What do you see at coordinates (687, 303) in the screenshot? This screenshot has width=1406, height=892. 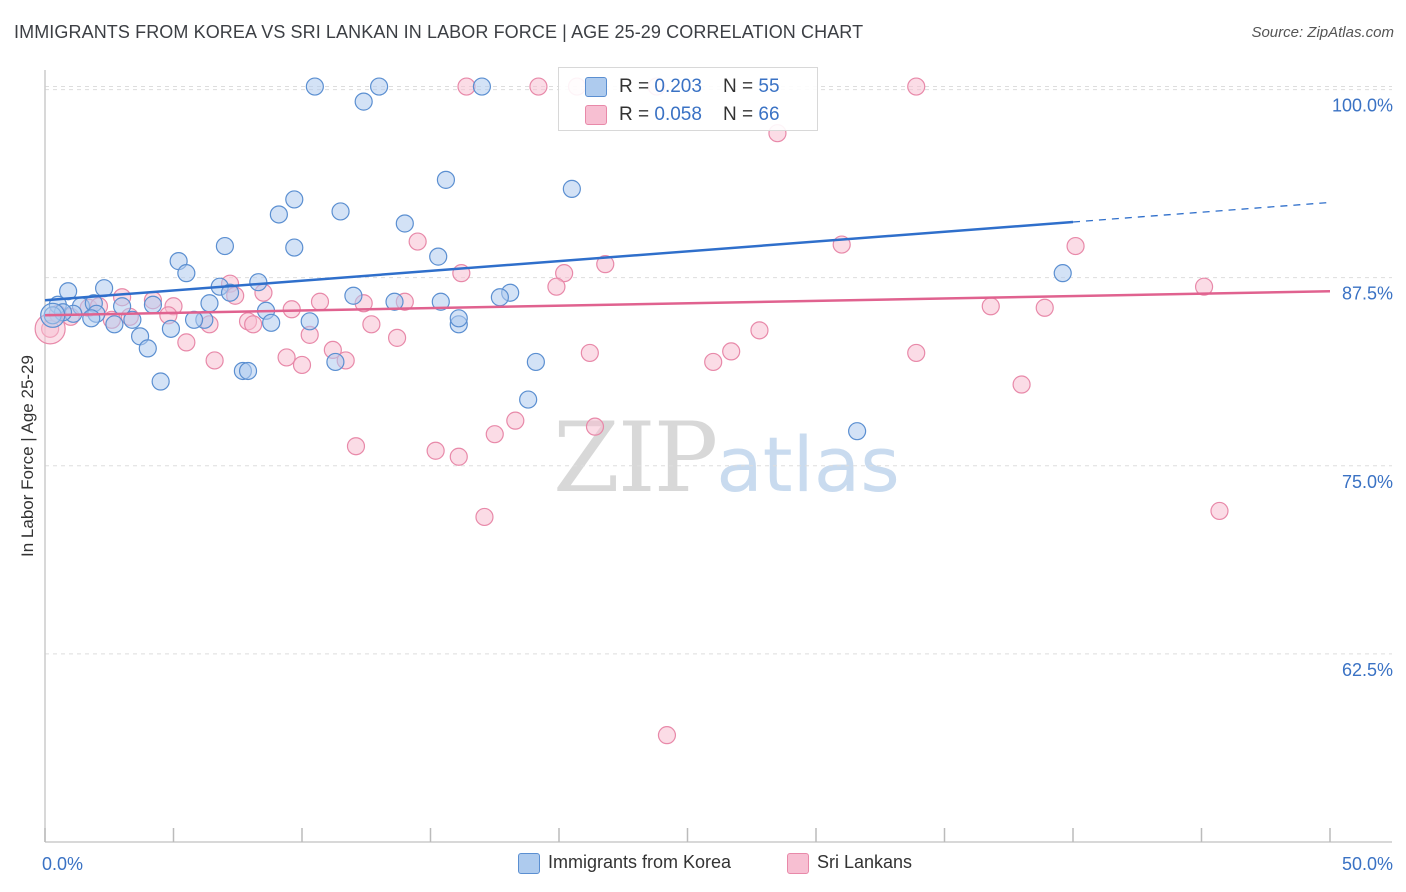 I see `srilanka-trend-line` at bounding box center [687, 303].